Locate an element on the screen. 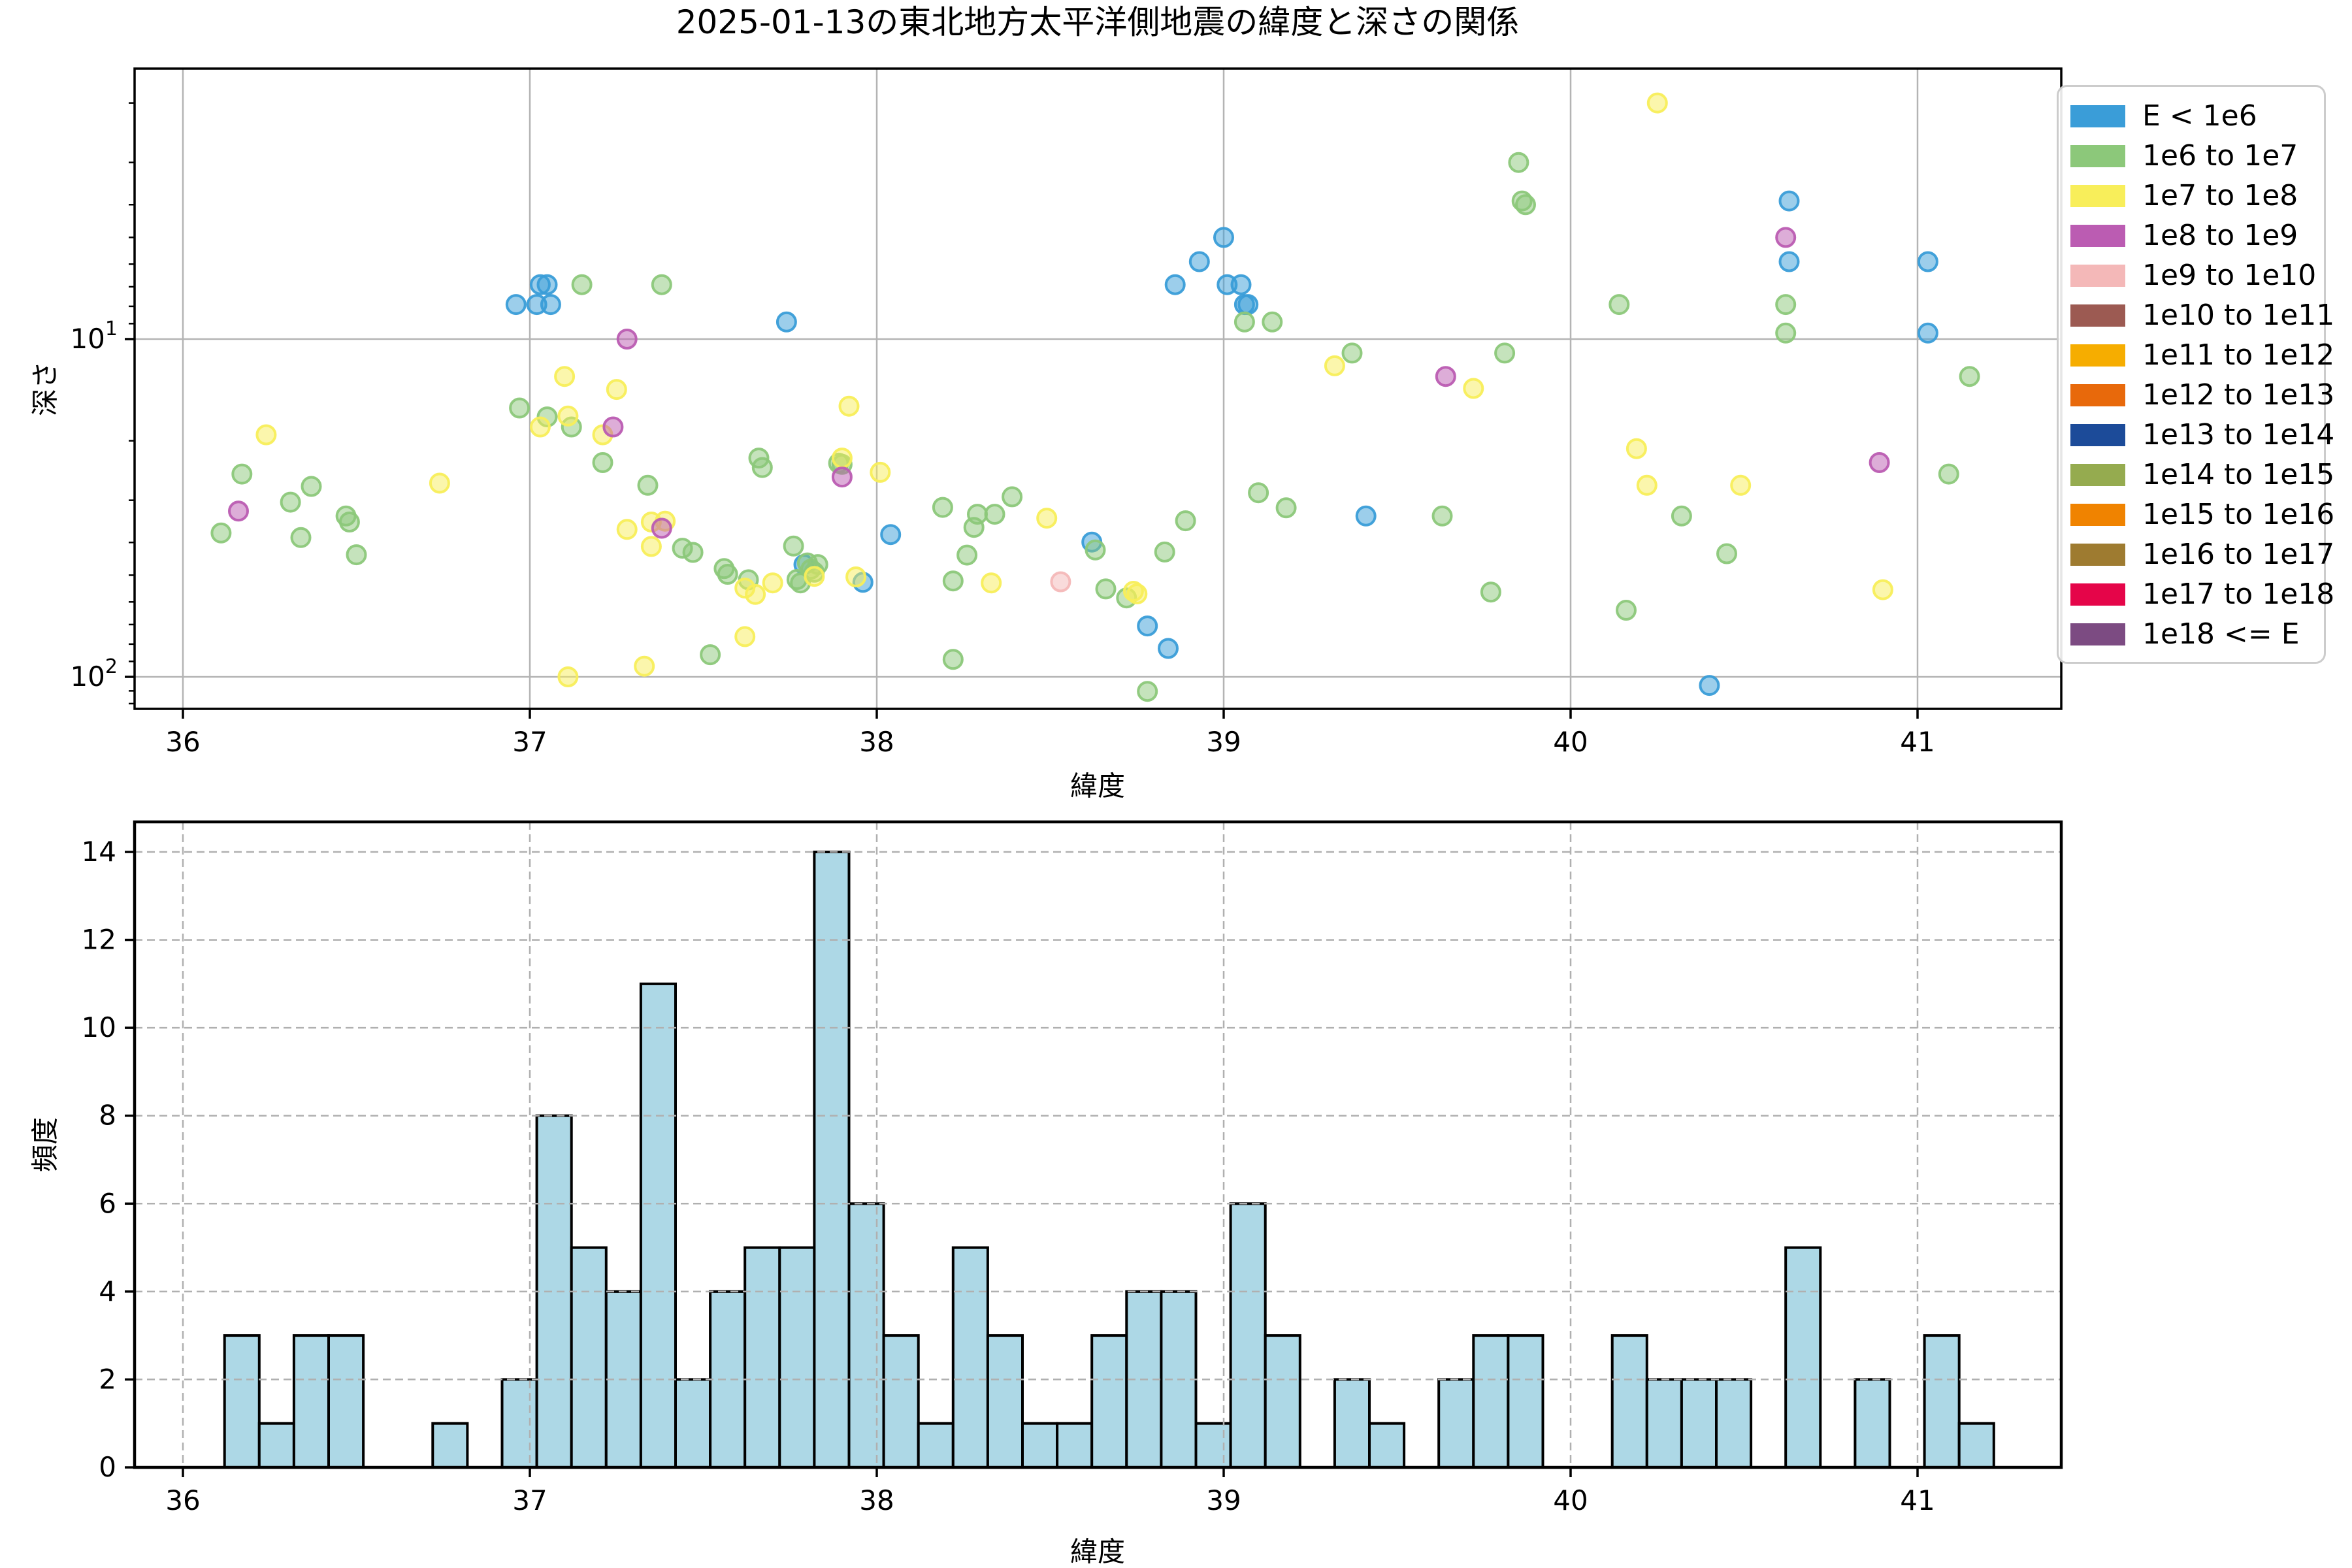 Image resolution: width=2352 pixels, height=1568 pixels. legend-item-6: 1e11 to 1e12 is located at coordinates (2196, 355).